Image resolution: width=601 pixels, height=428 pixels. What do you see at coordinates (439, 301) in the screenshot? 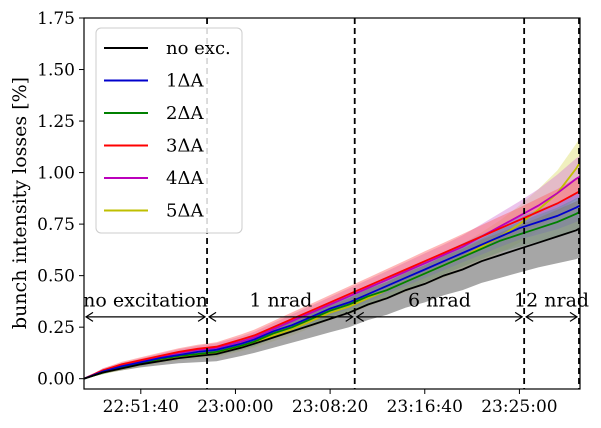
I see `annotation-label-3: 6 nrad` at bounding box center [439, 301].